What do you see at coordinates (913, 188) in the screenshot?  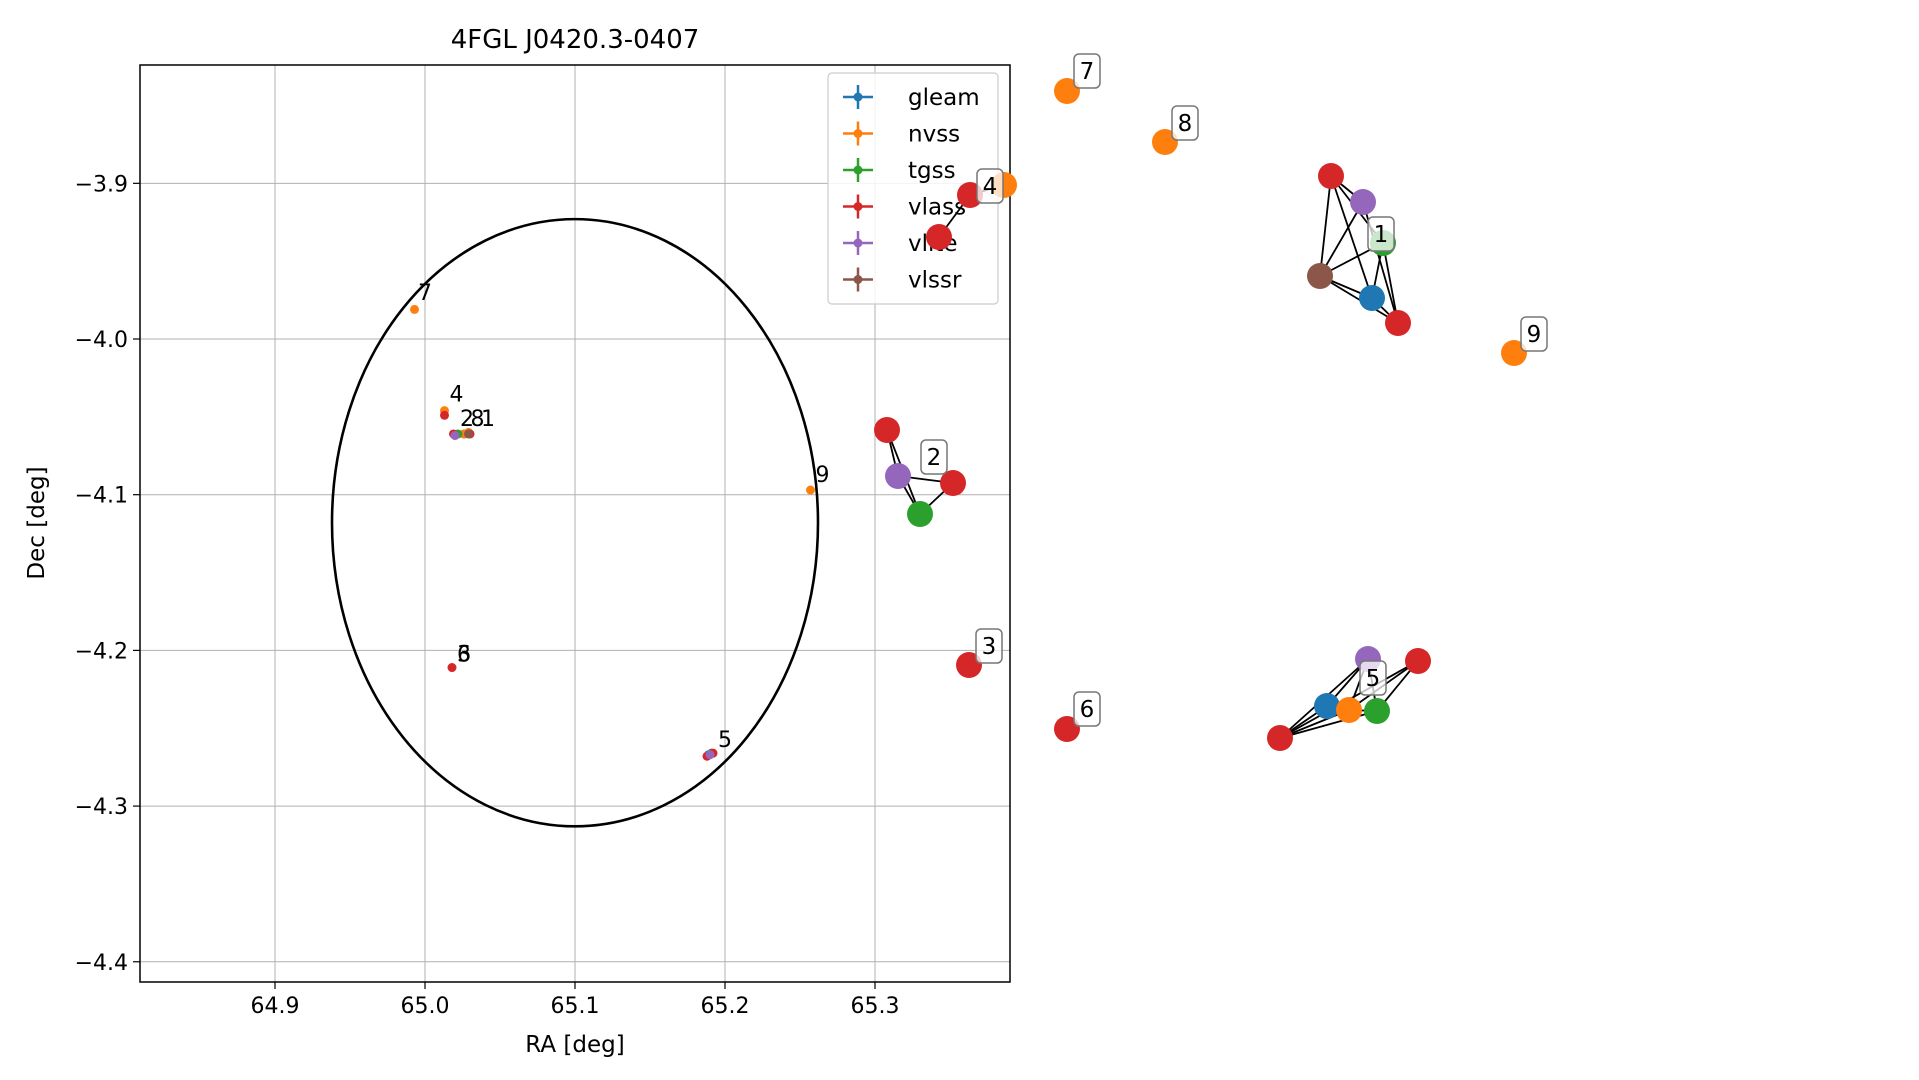 I see `legend: gleamnvsstgssvlassvlitevlssr` at bounding box center [913, 188].